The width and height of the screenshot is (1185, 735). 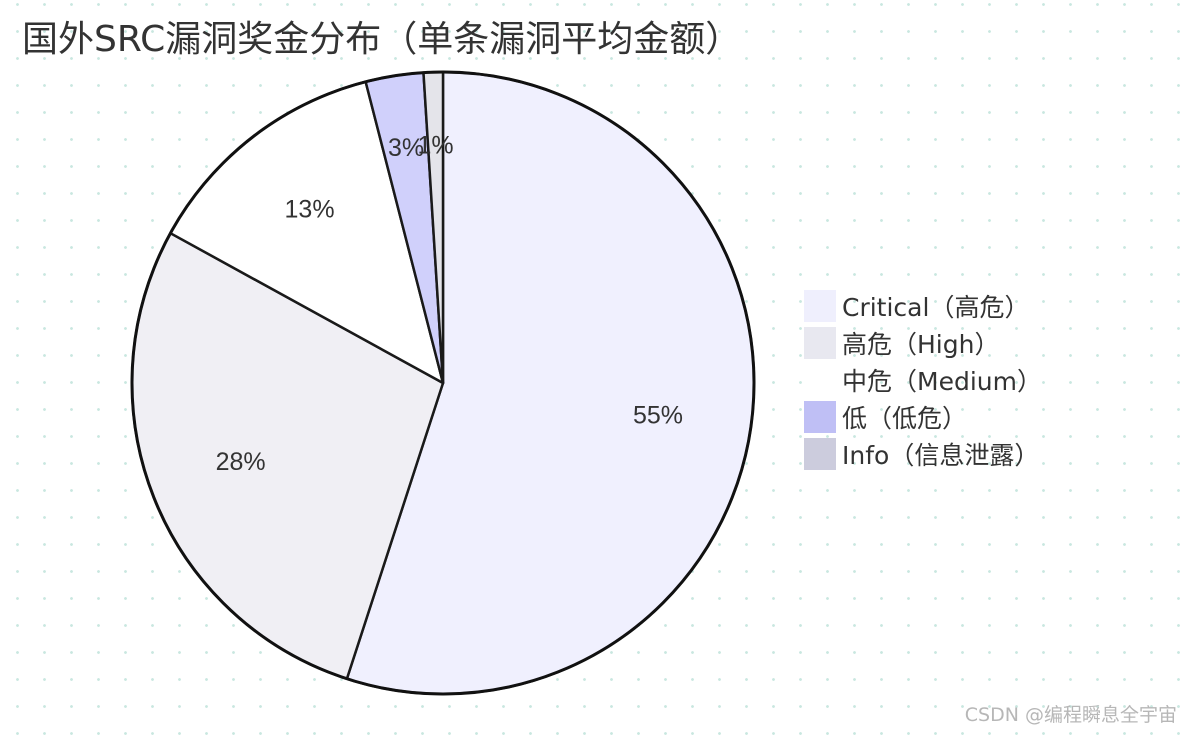 I want to click on legend-item-4: Info（信息泄露）, so click(x=923, y=453).